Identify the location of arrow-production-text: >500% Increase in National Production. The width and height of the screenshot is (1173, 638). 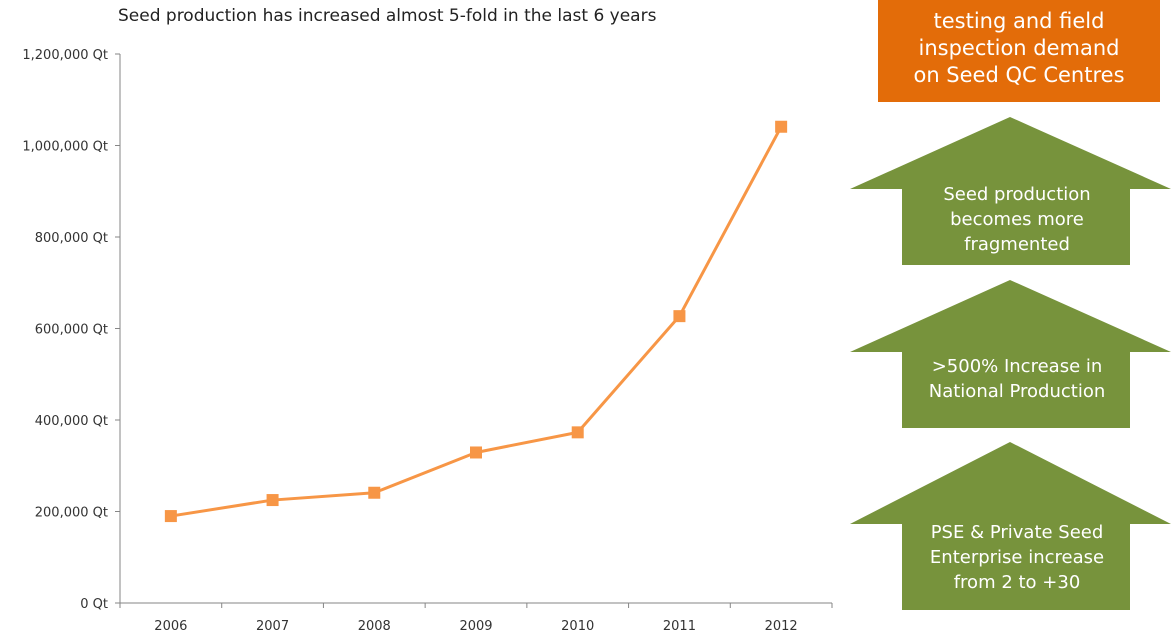
(1017, 379).